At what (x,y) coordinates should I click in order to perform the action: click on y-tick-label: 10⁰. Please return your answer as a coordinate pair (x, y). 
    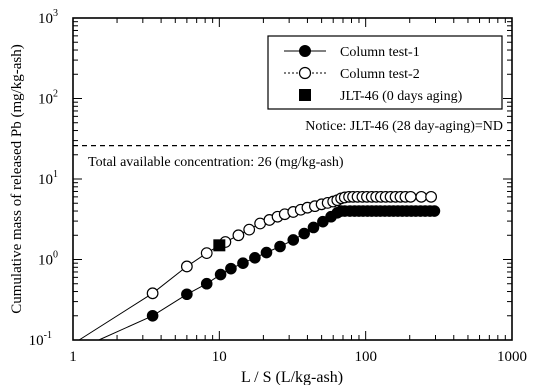
    Looking at the image, I should click on (48, 259).